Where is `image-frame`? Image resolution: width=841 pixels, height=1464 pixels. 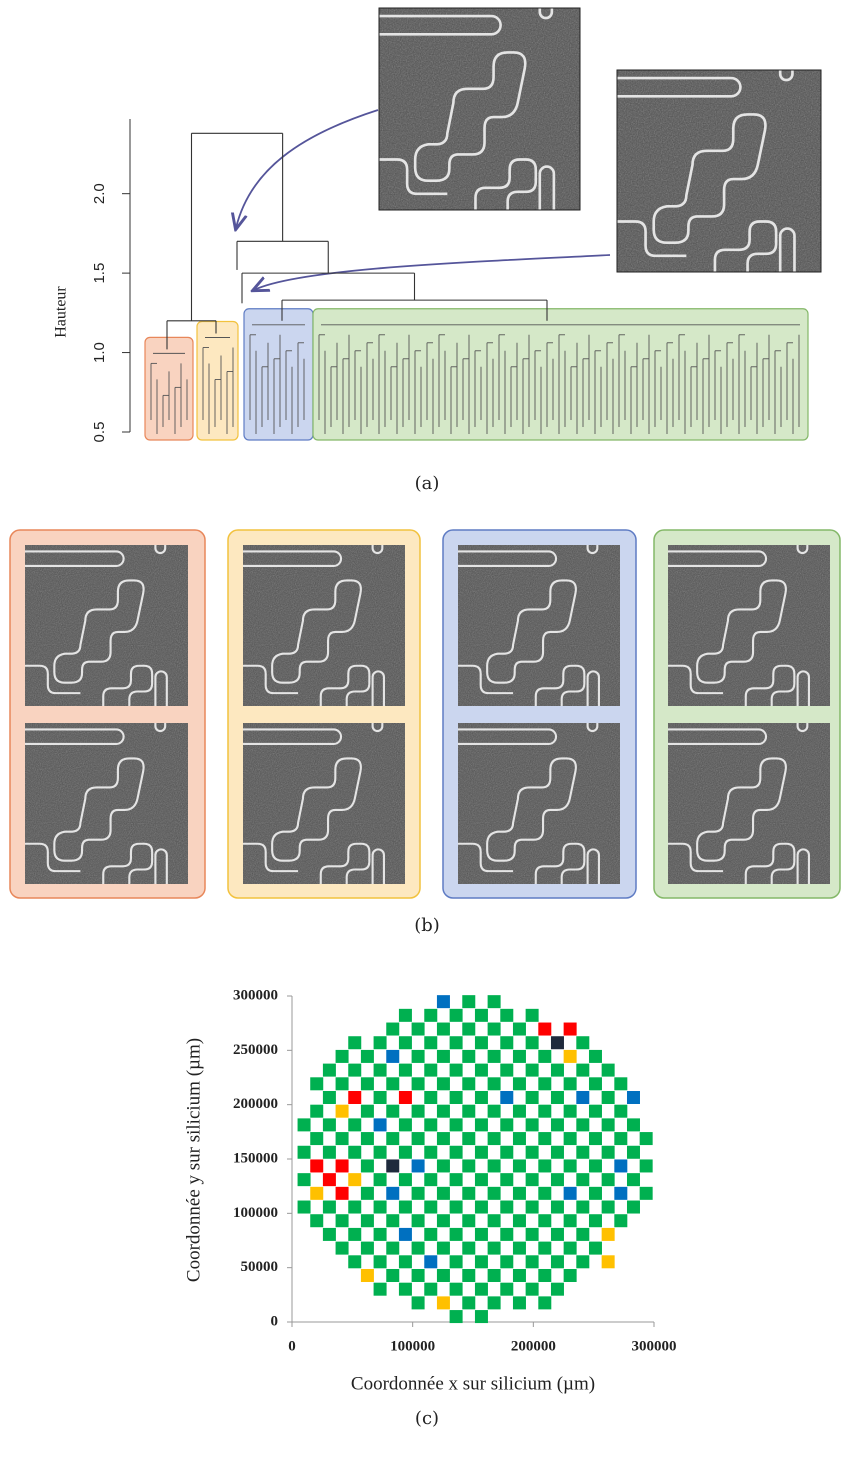
image-frame is located at coordinates (719, 171).